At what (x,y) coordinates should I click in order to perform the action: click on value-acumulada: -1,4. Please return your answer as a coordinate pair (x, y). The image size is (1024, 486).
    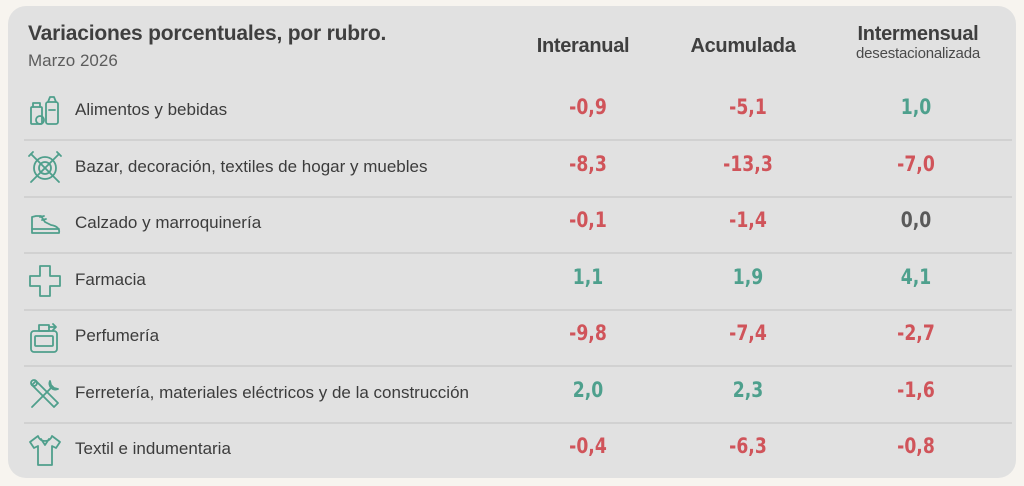
    Looking at the image, I should click on (748, 220).